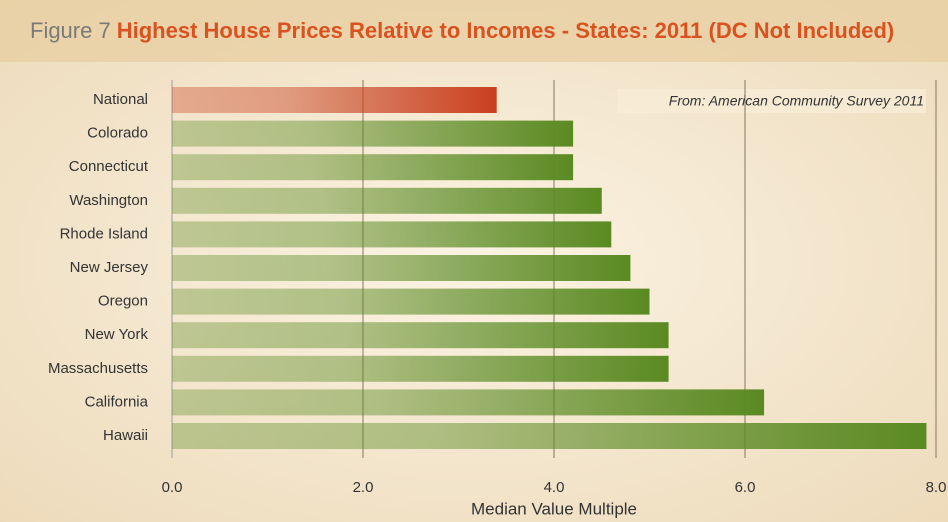 This screenshot has height=522, width=948. Describe the element at coordinates (70, 30) in the screenshot. I see `figure-label-text: Figure 7` at that location.